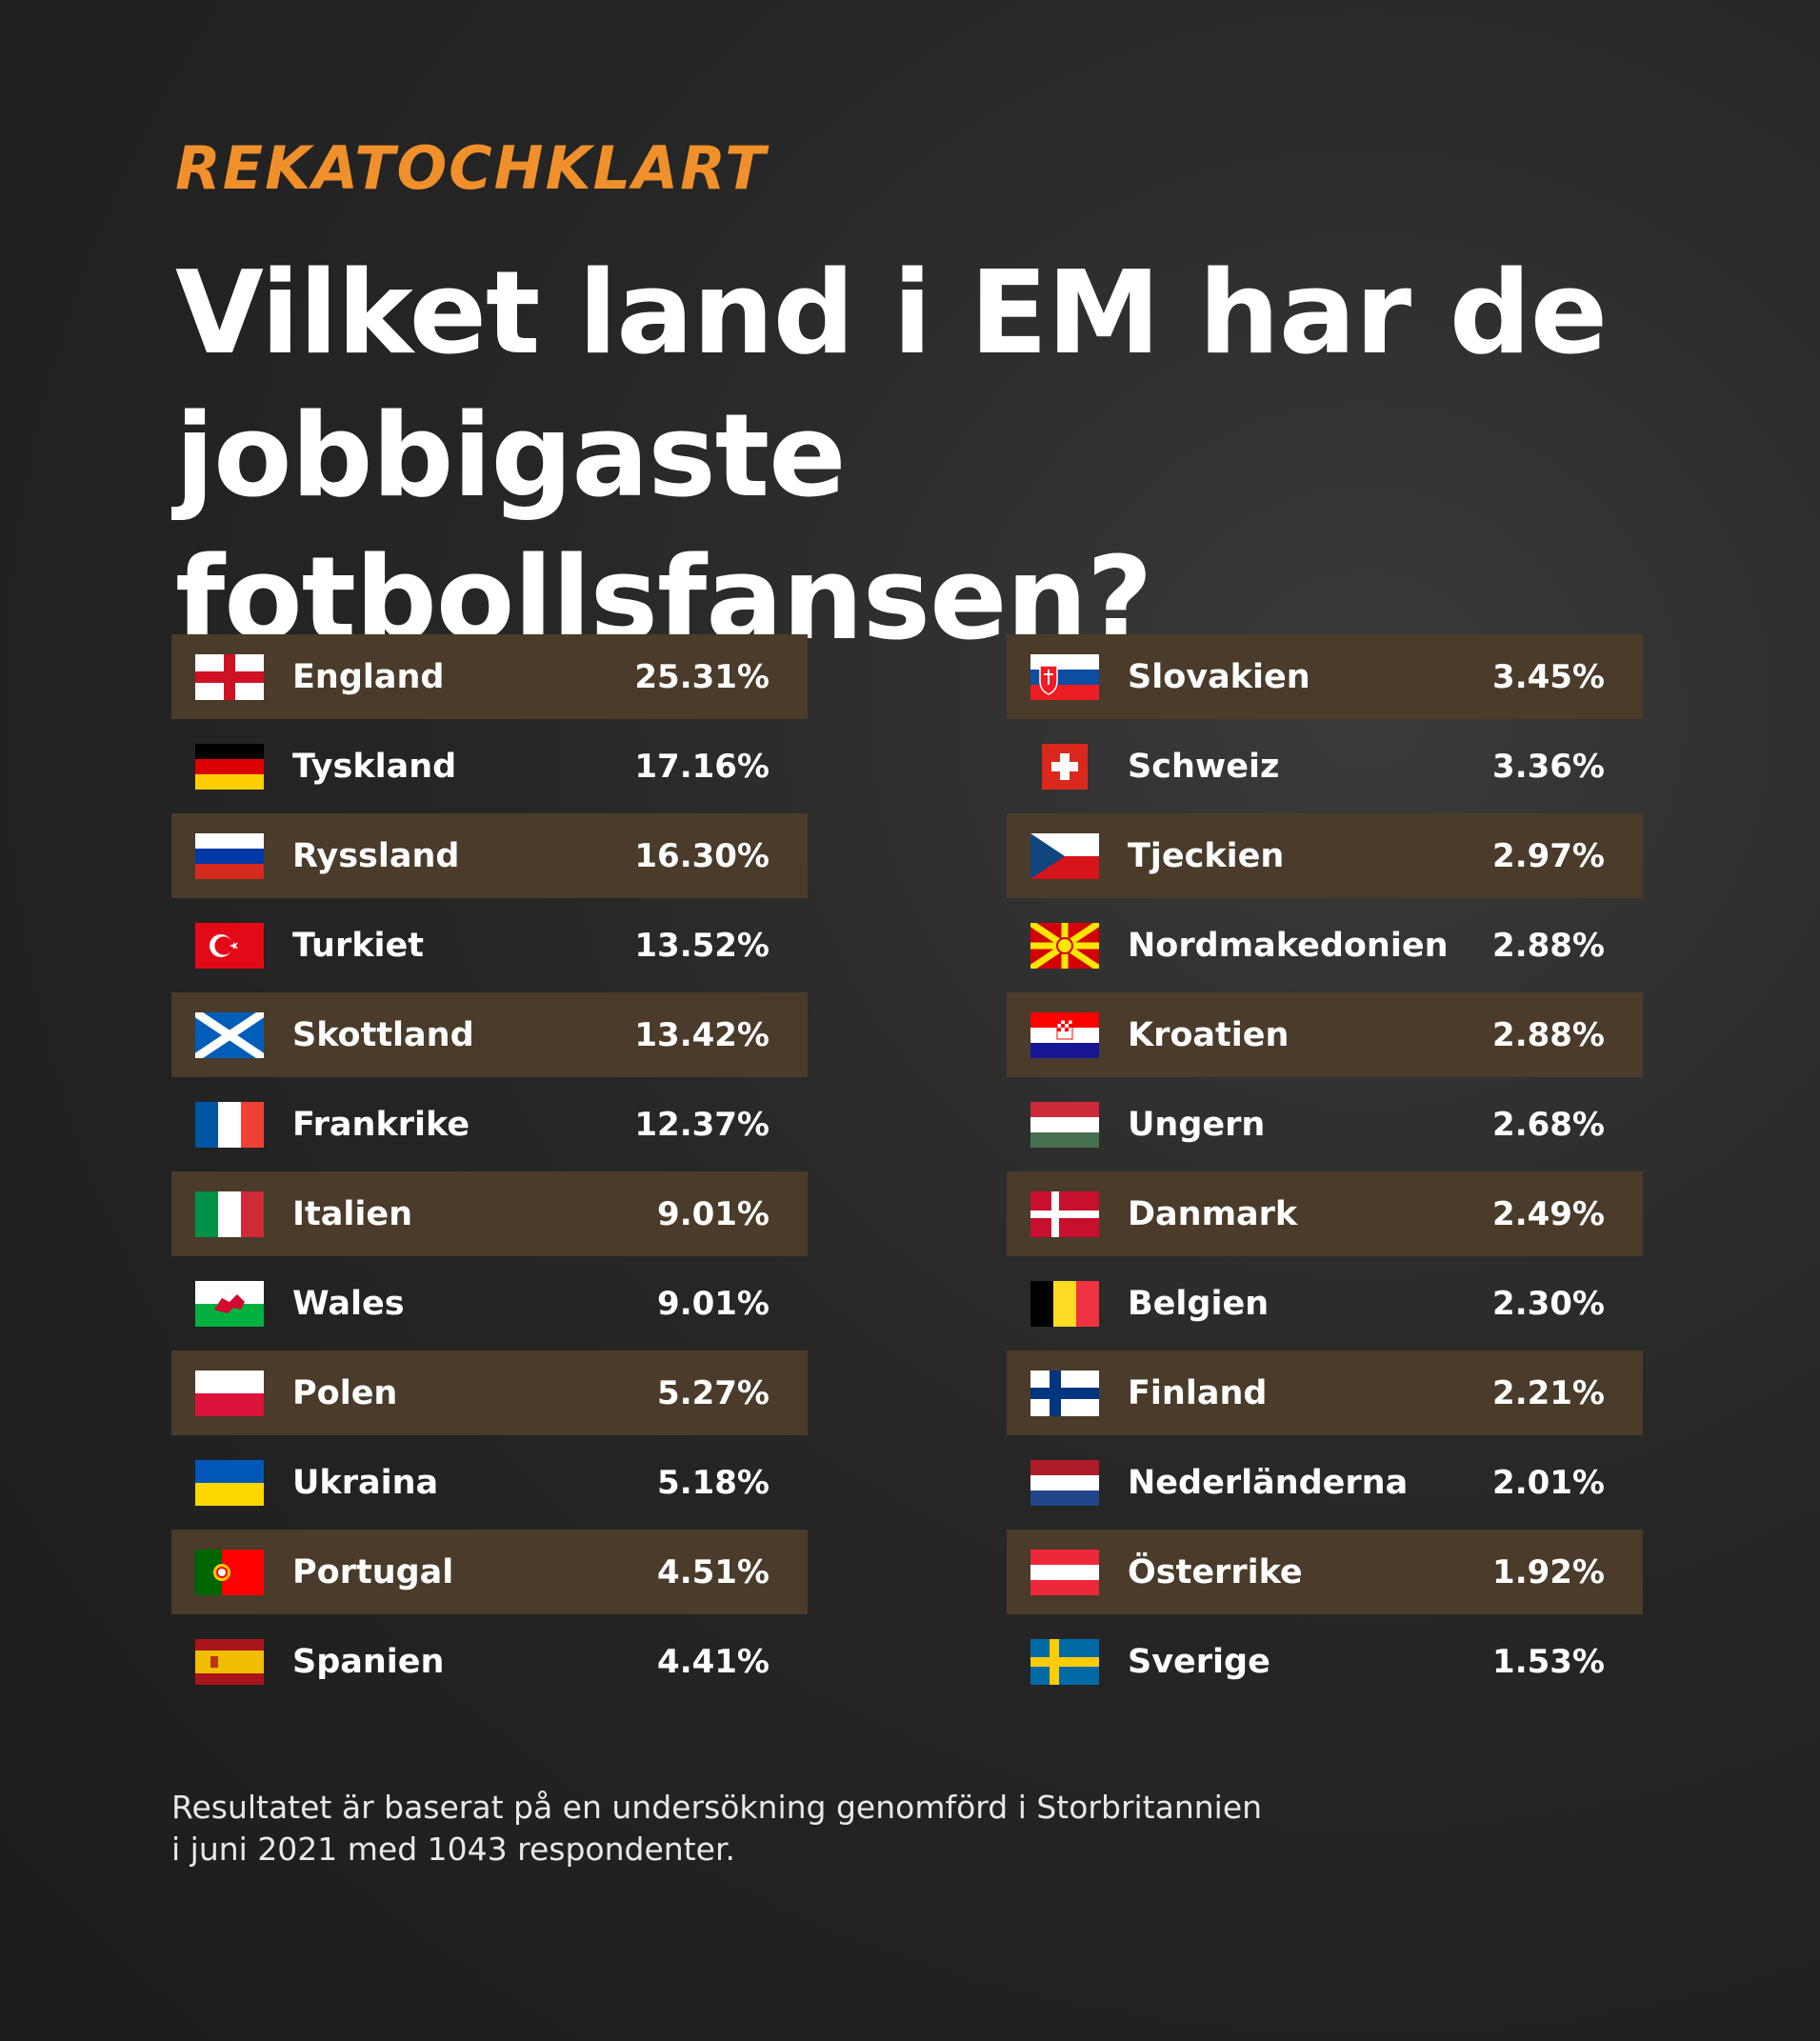 The image size is (1820, 2041). I want to click on country-percentage: 2.21%, so click(1548, 1393).